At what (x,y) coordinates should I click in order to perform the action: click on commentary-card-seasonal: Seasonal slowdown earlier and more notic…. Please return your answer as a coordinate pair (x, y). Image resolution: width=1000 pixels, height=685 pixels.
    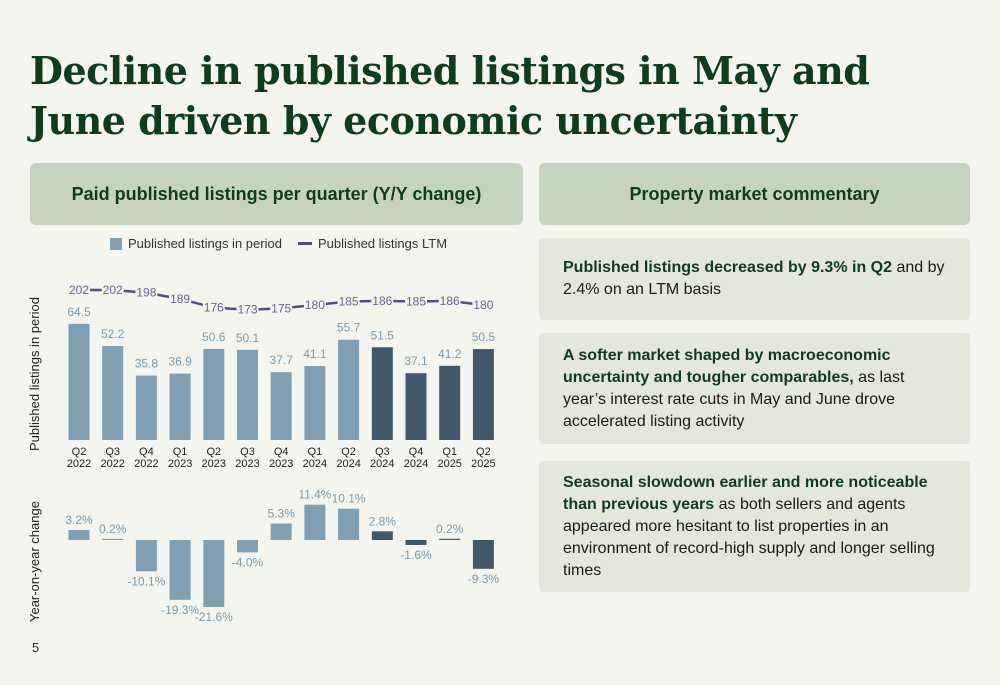
    Looking at the image, I should click on (754, 526).